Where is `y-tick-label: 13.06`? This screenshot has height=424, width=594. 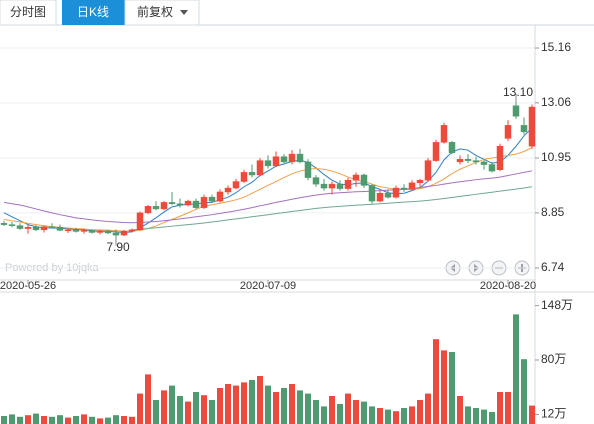 y-tick-label: 13.06 is located at coordinates (556, 102).